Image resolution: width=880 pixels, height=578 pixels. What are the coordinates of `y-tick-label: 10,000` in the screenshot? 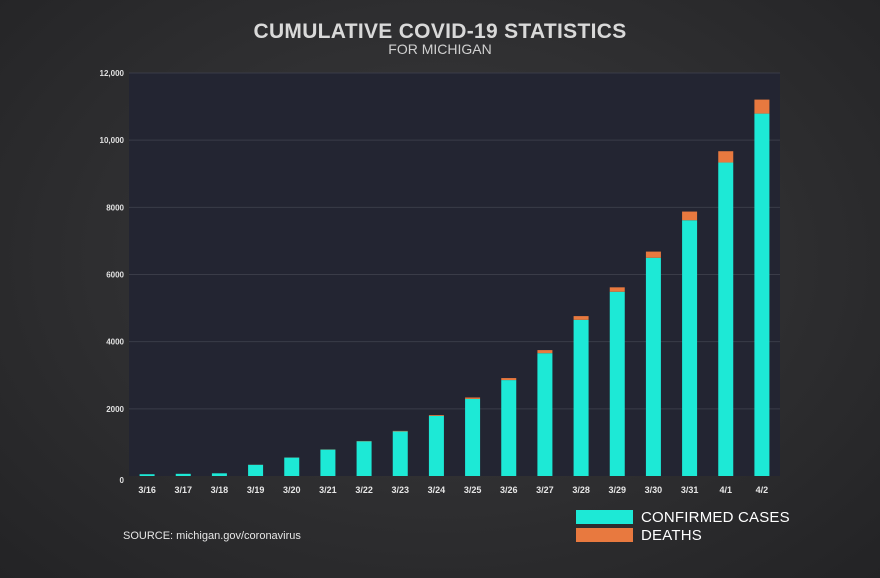 It's located at (112, 140).